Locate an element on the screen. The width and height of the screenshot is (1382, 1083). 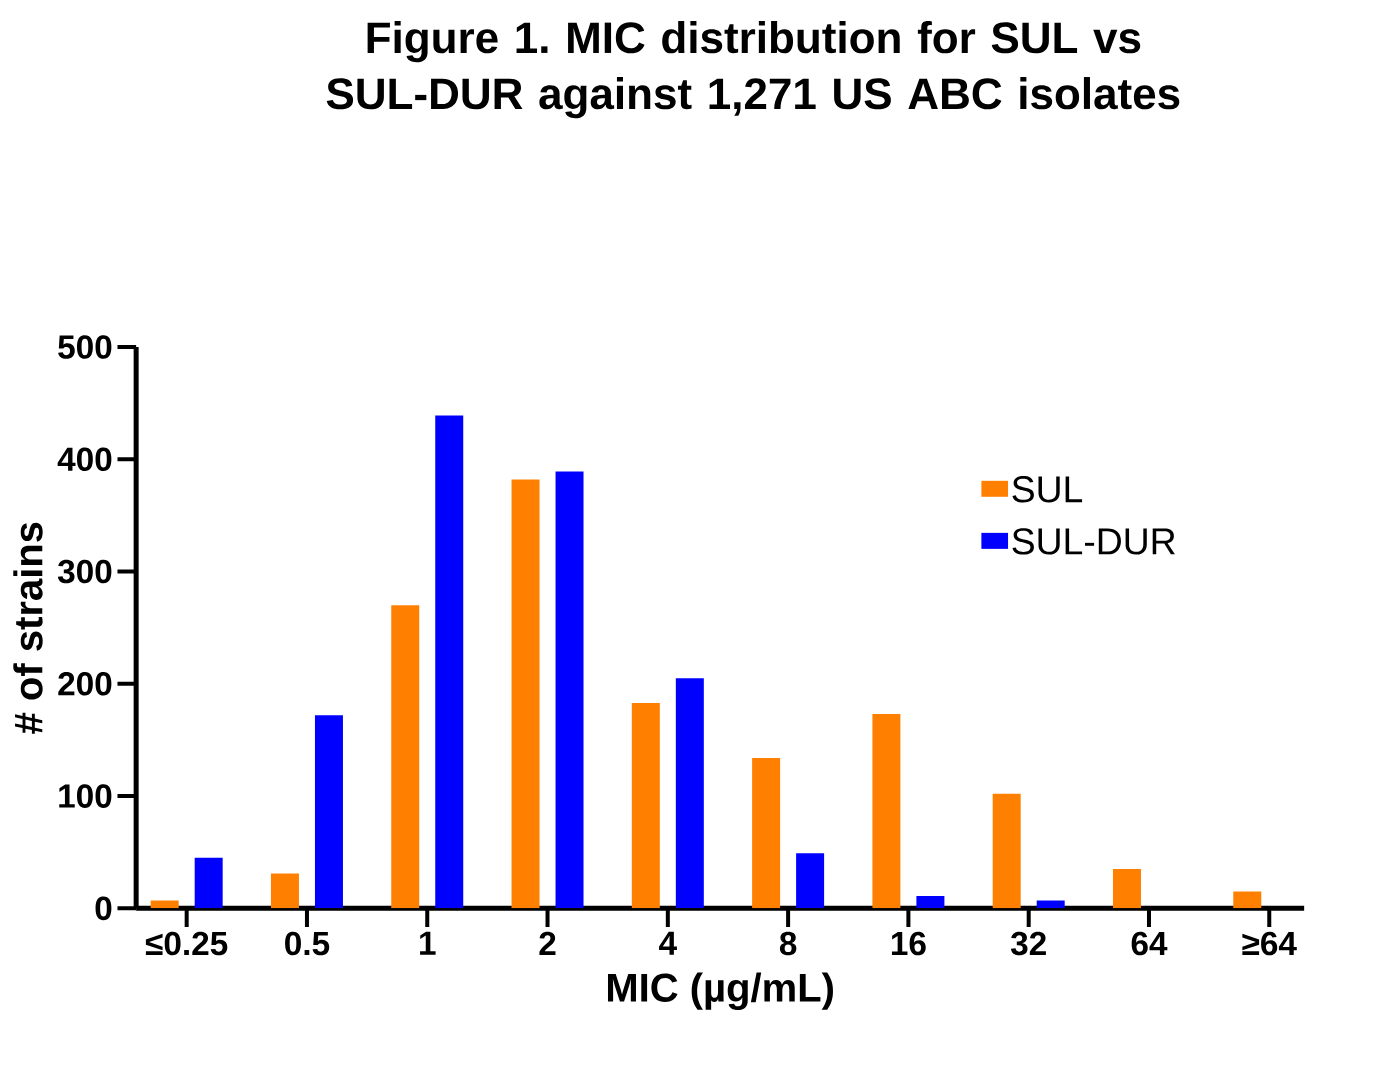
y-tick-label: 400 is located at coordinates (84, 459).